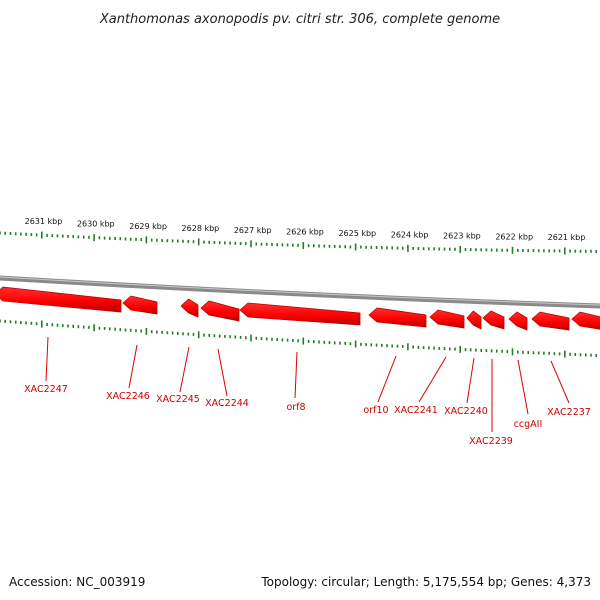 Image resolution: width=600 pixels, height=600 pixels. Describe the element at coordinates (420, 386) in the screenshot. I see `gene-callout-xac2241: XAC2241` at that location.